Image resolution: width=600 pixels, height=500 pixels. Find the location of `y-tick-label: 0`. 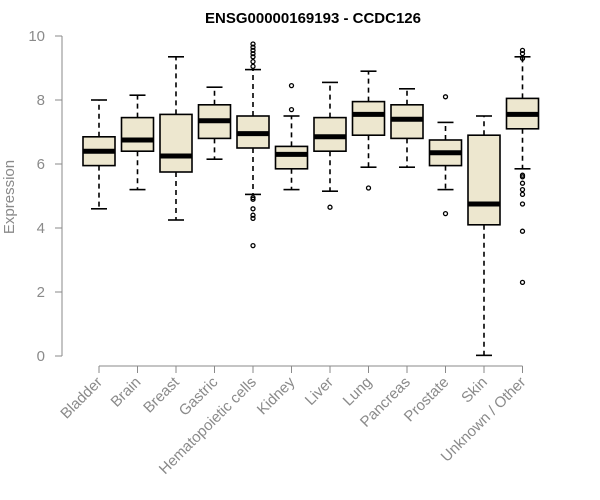

y-tick-label: 0 is located at coordinates (41, 356).